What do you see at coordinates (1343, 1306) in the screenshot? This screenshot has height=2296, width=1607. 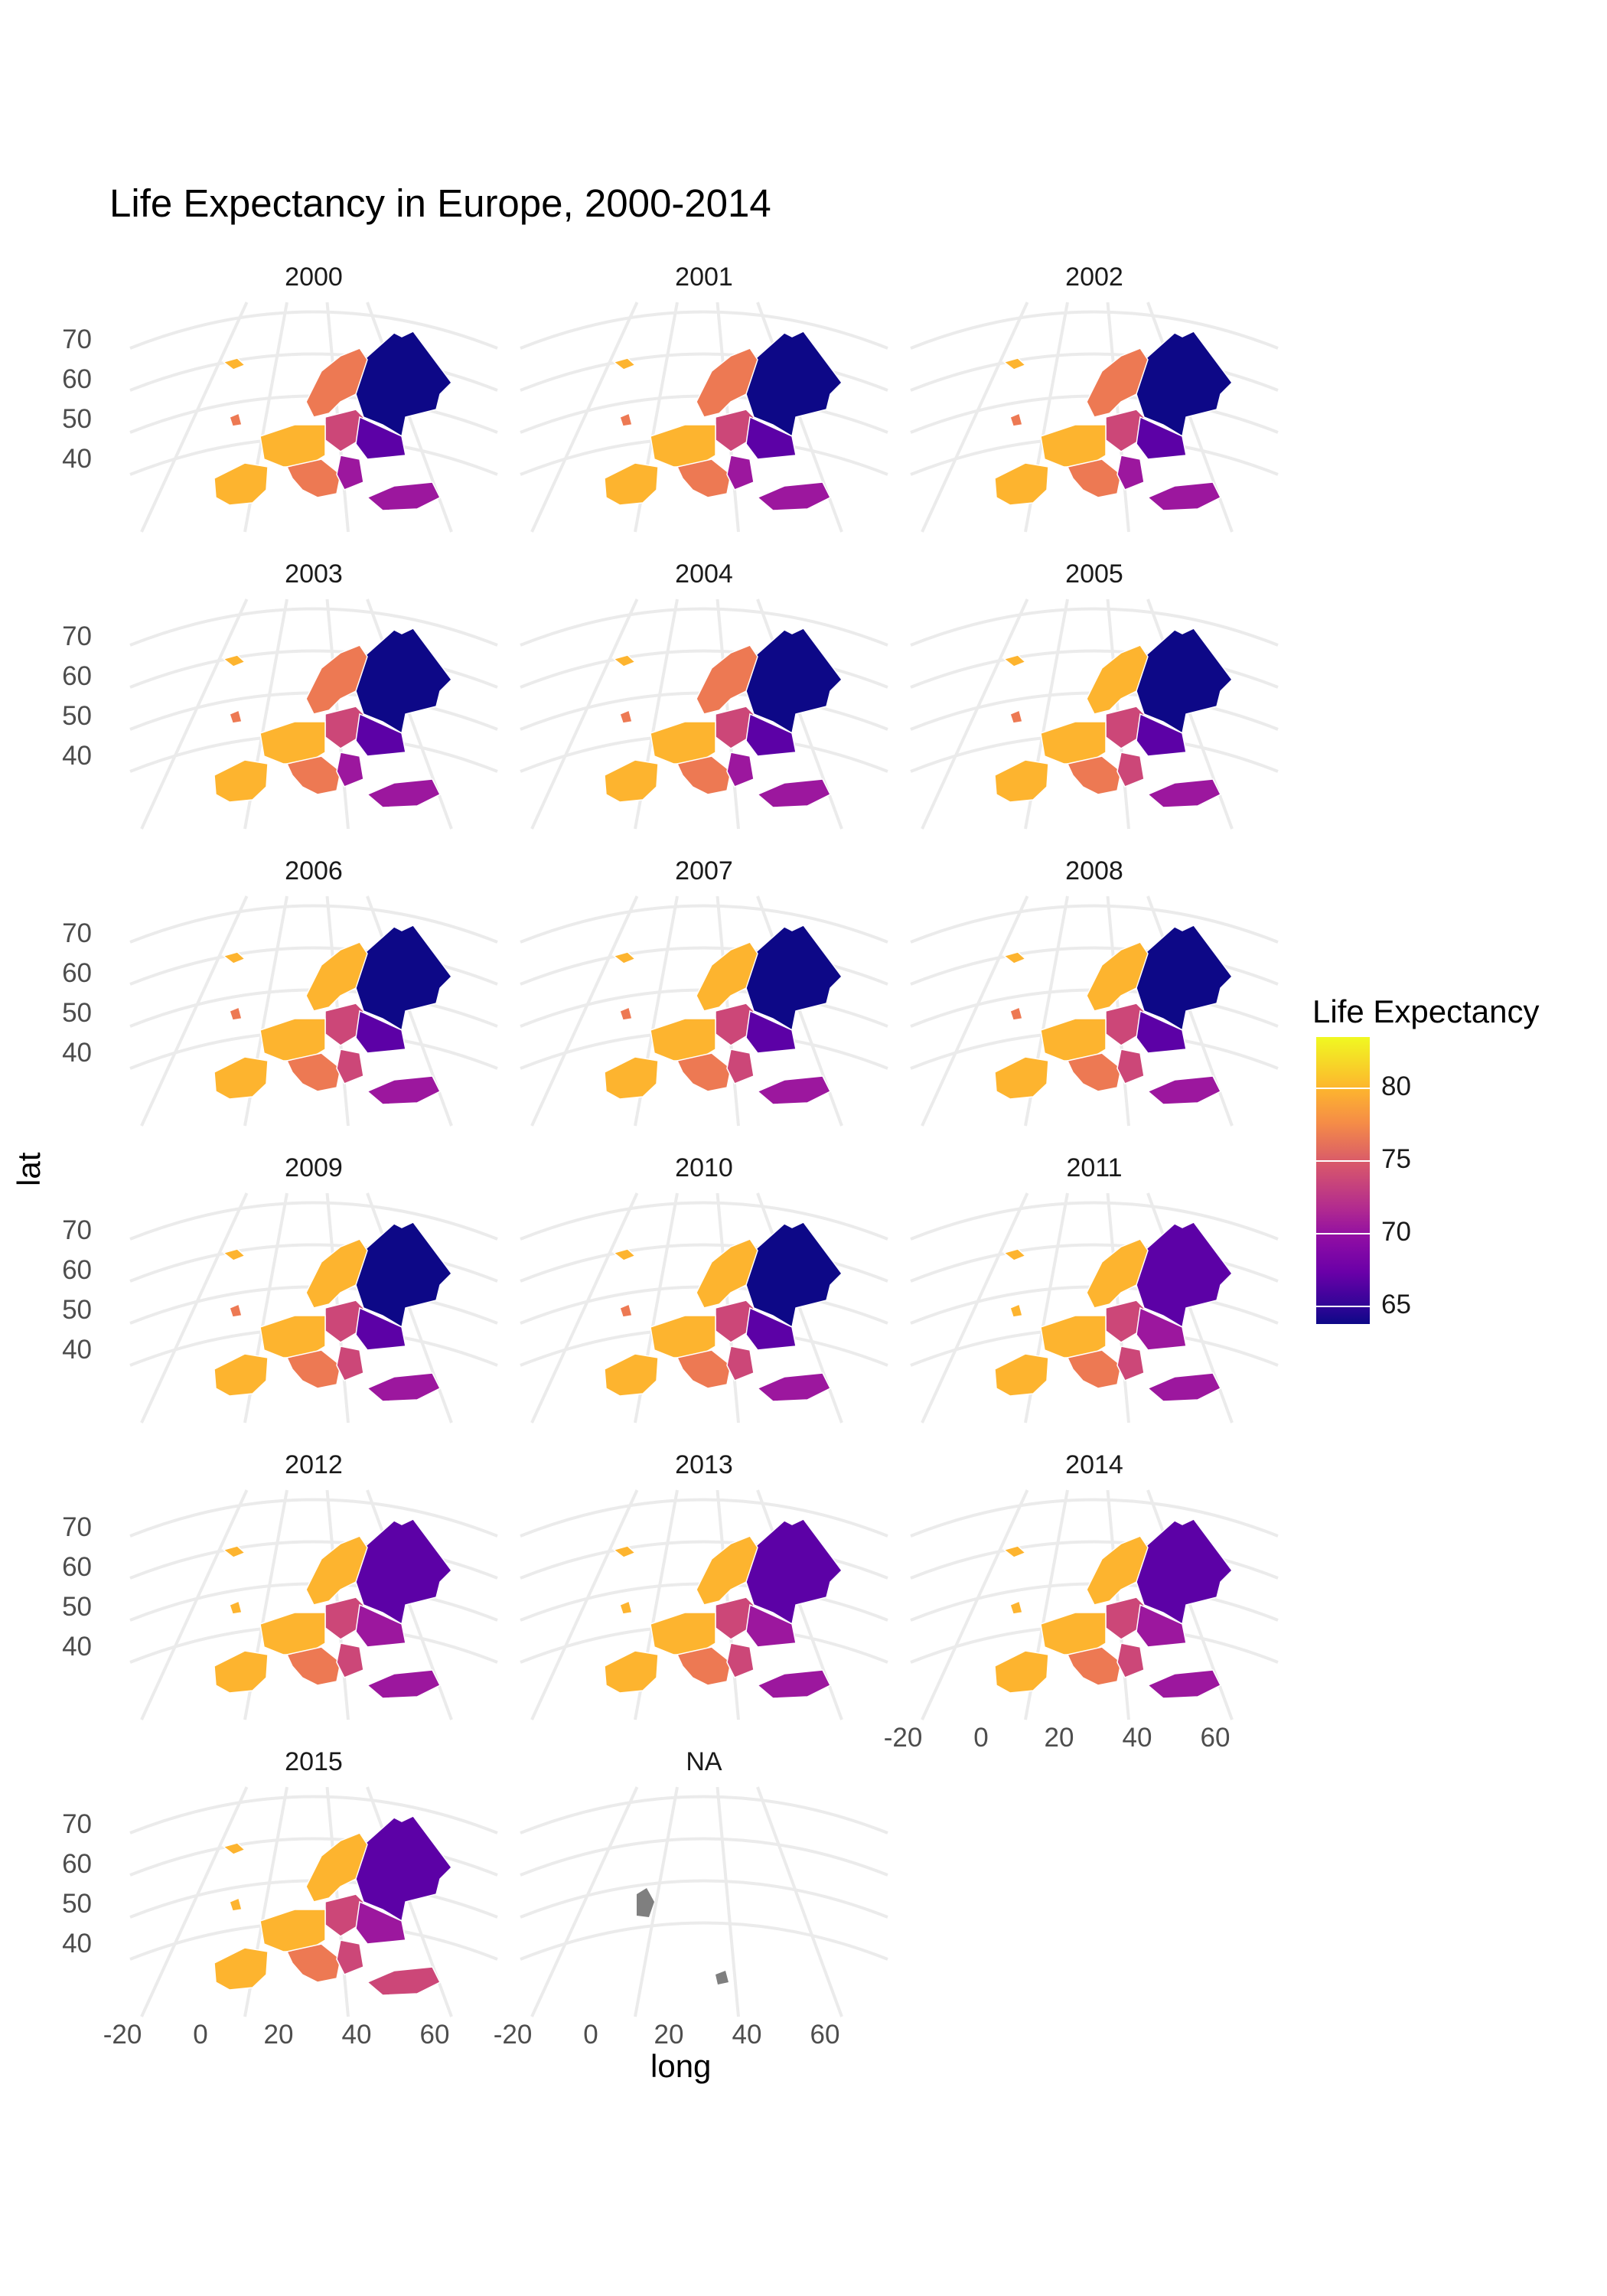 I see `legend-tick-mark` at bounding box center [1343, 1306].